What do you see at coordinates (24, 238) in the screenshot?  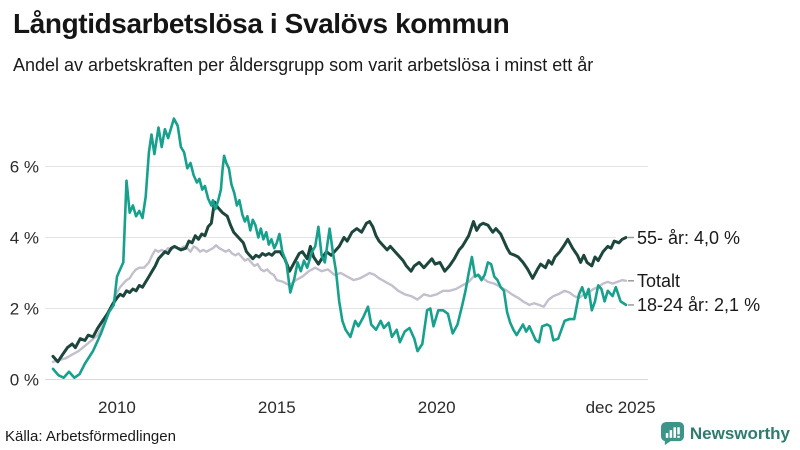 I see `y-tick-label-4: 4 %` at bounding box center [24, 238].